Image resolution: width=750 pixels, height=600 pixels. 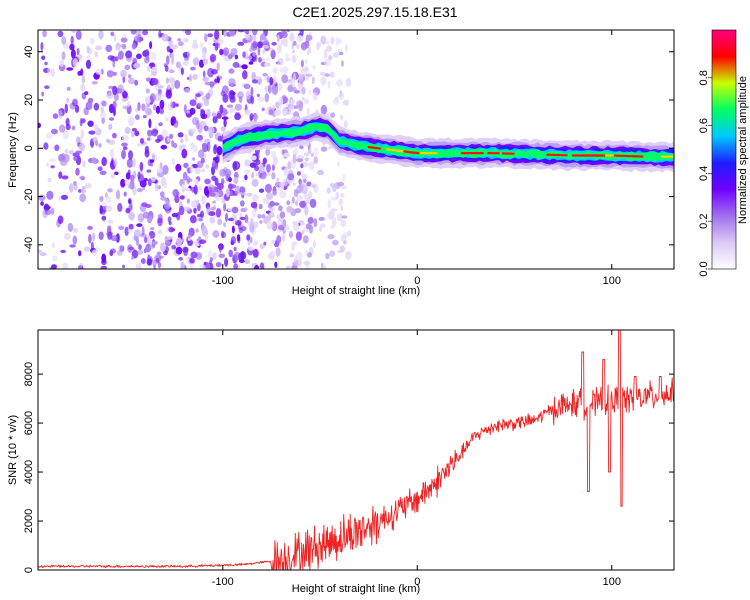 What do you see at coordinates (29, 52) in the screenshot?
I see `y-tick-label: 40` at bounding box center [29, 52].